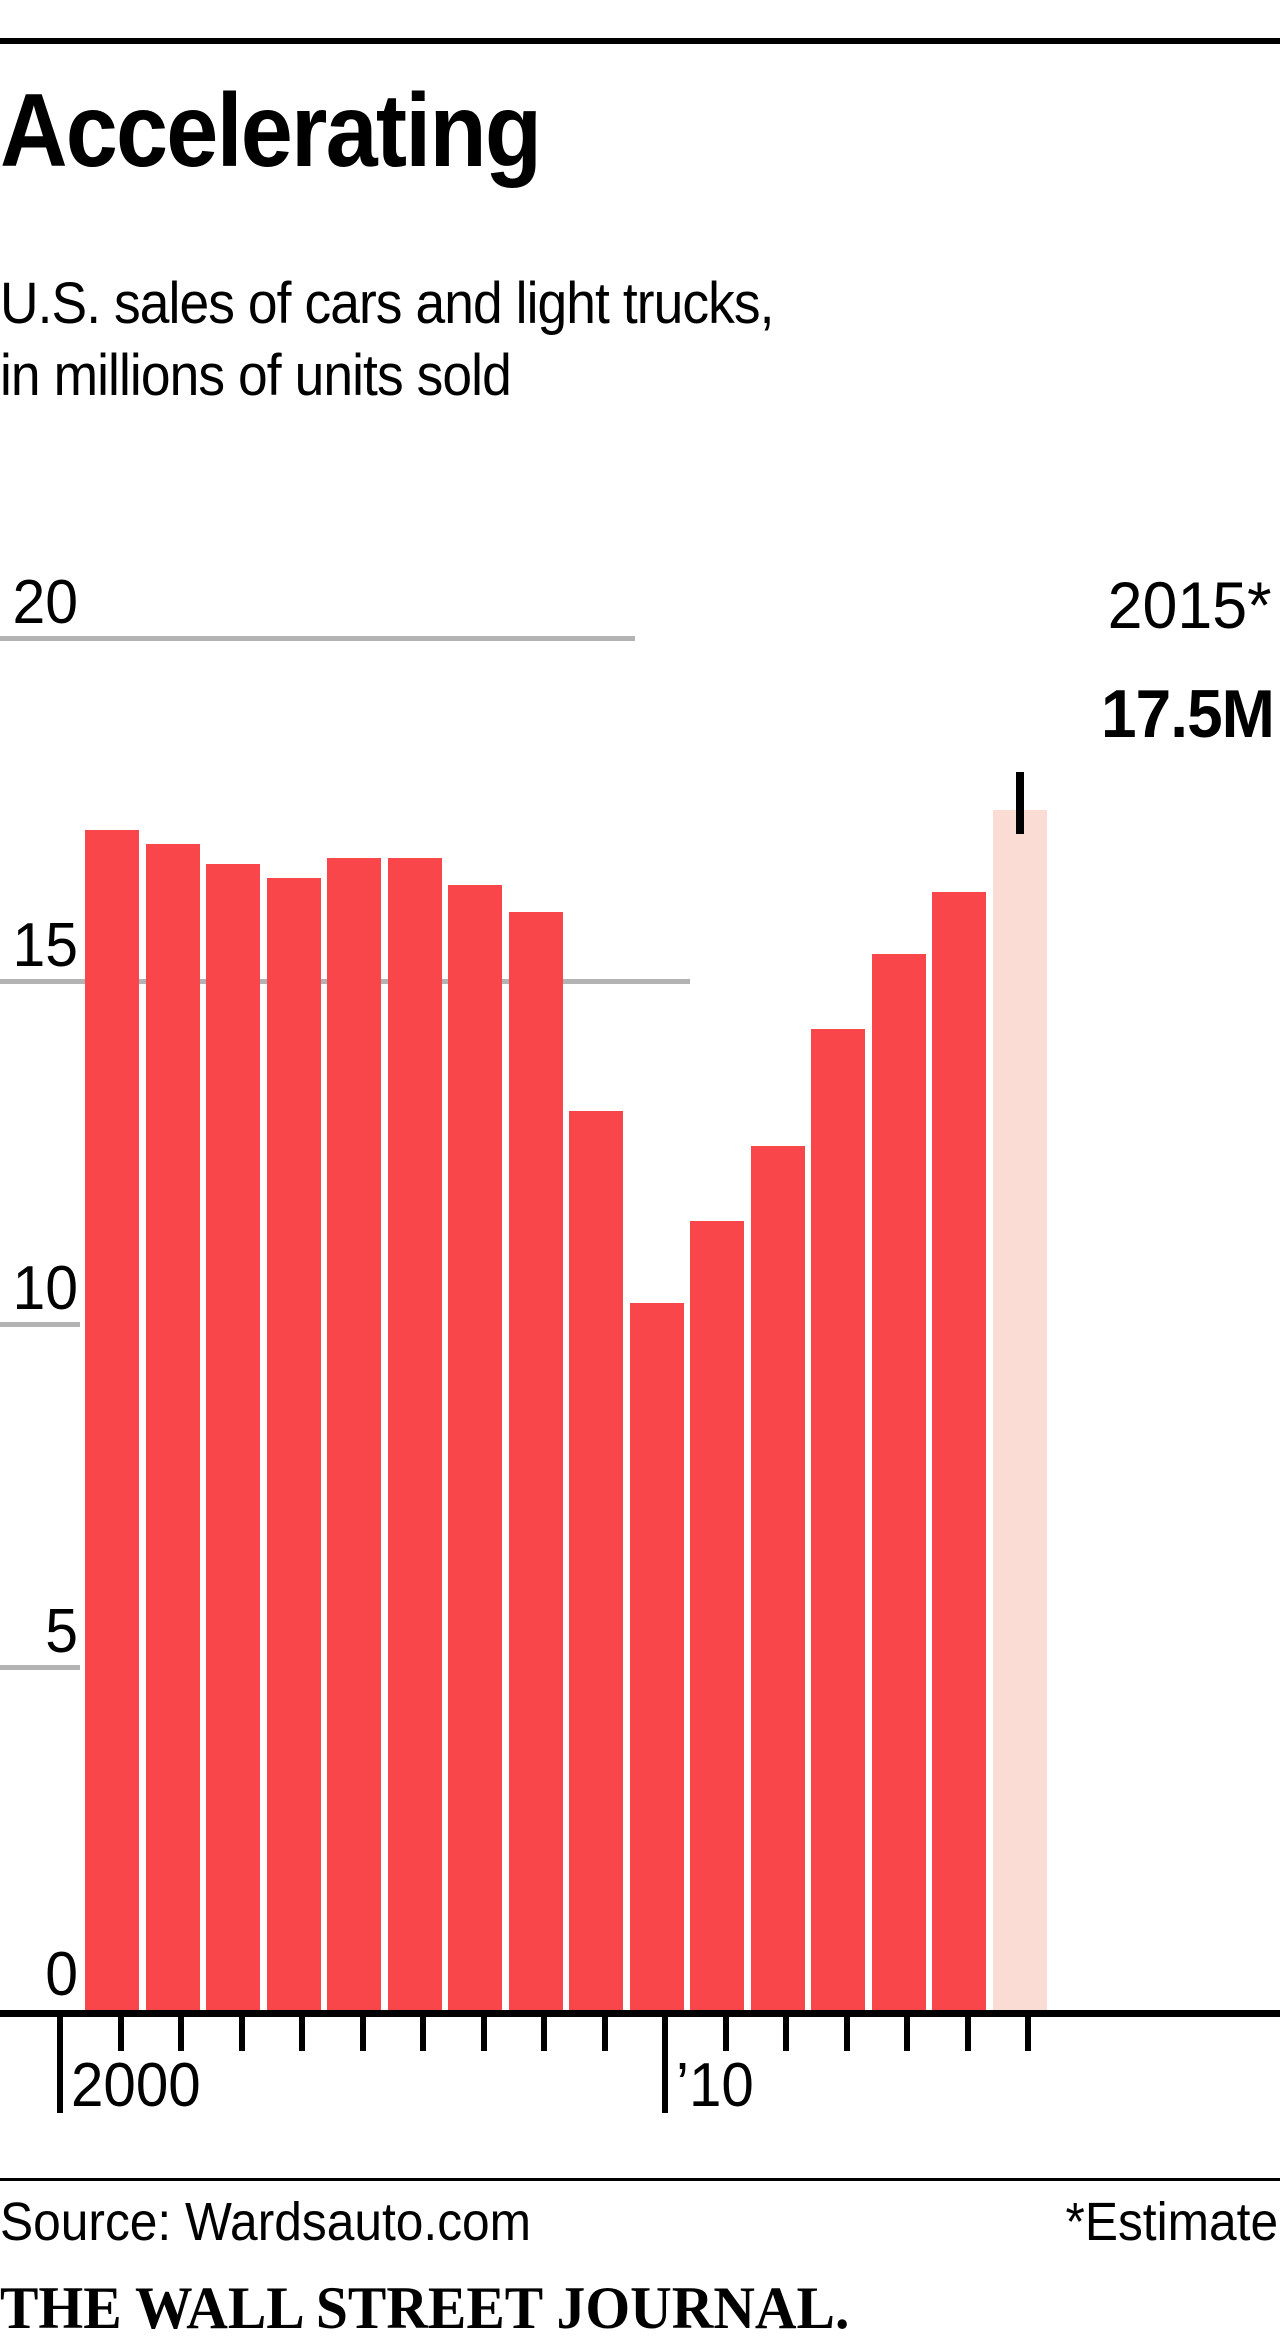  What do you see at coordinates (45, 945) in the screenshot?
I see `y-axis-label-15: 15` at bounding box center [45, 945].